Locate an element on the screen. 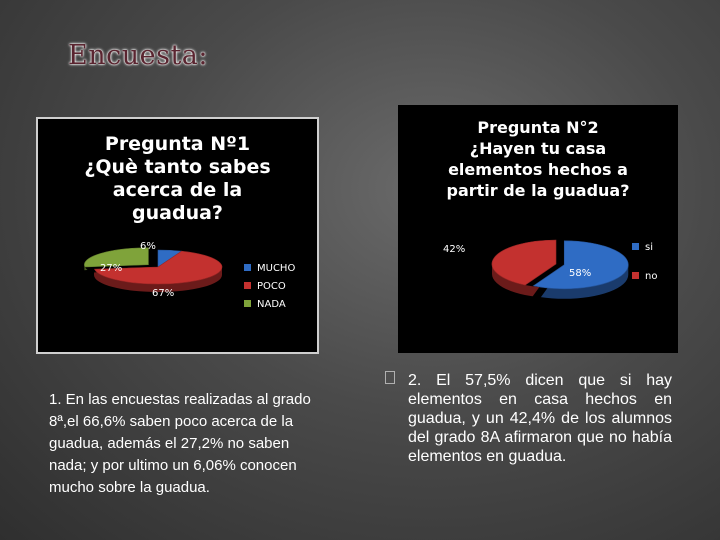 The image size is (720, 540). chart-1-title-line: ¿Què tanto sabes is located at coordinates (177, 167).